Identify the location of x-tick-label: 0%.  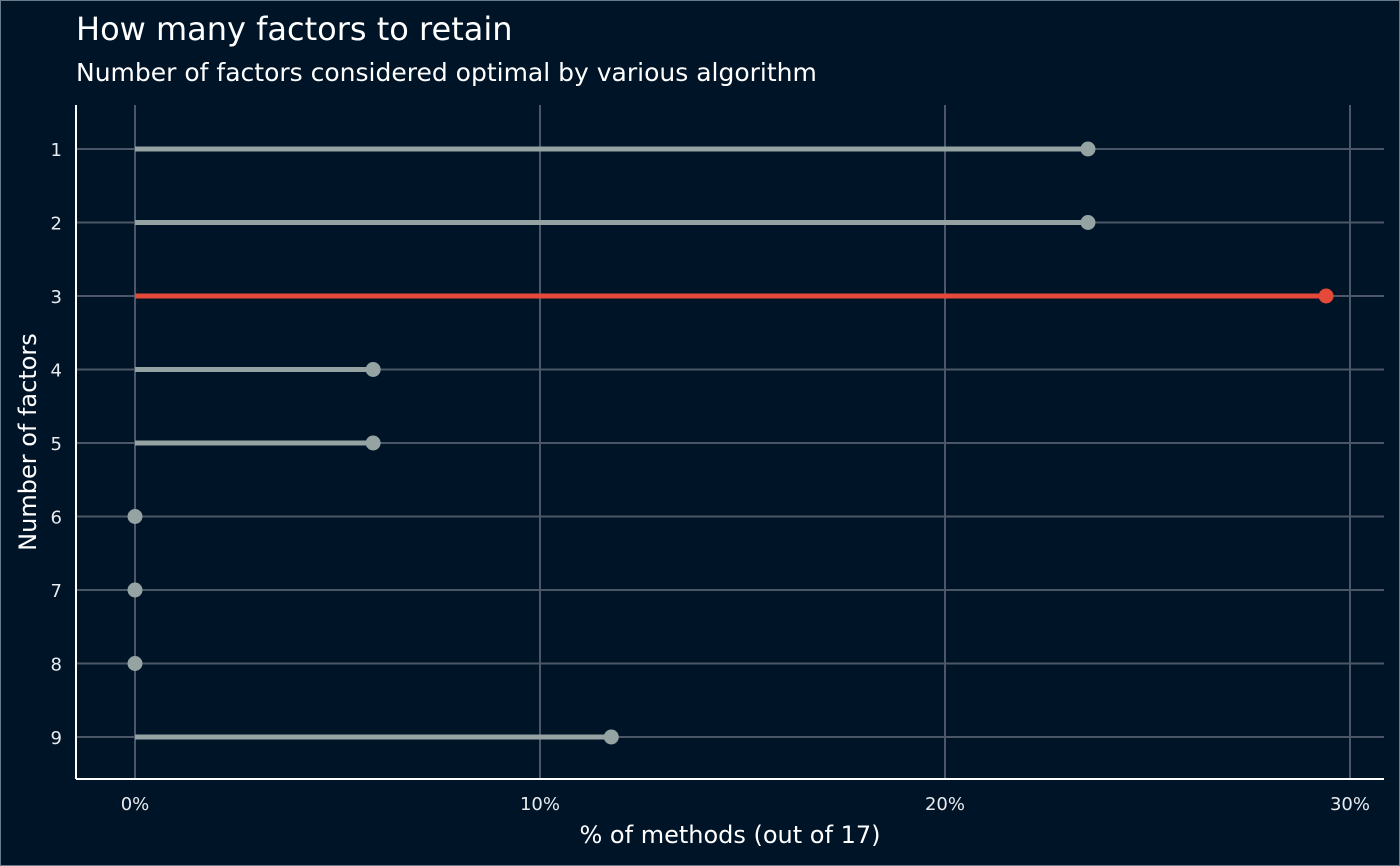
(135, 804).